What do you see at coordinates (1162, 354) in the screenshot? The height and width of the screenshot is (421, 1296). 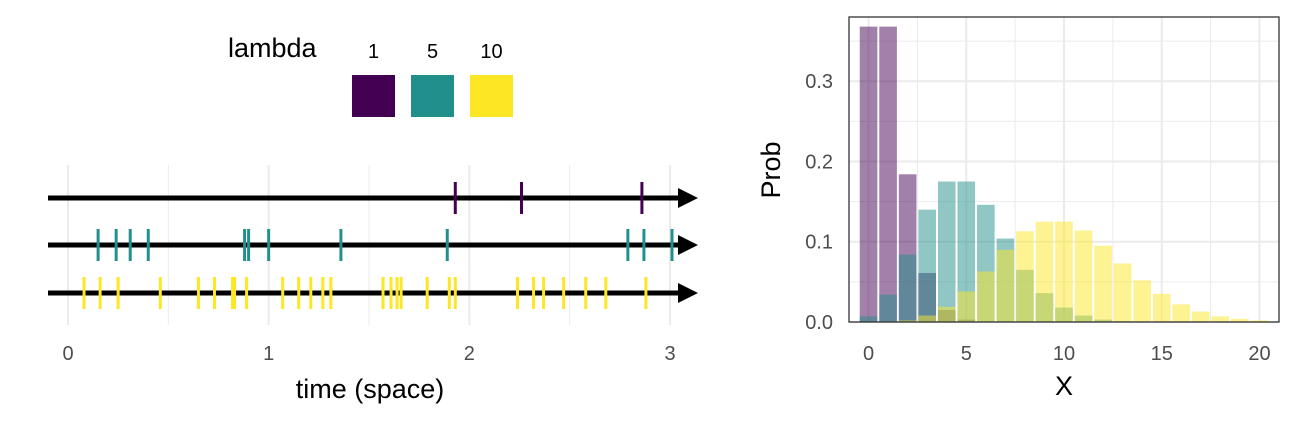 I see `histogram-x-tick-label: 15` at bounding box center [1162, 354].